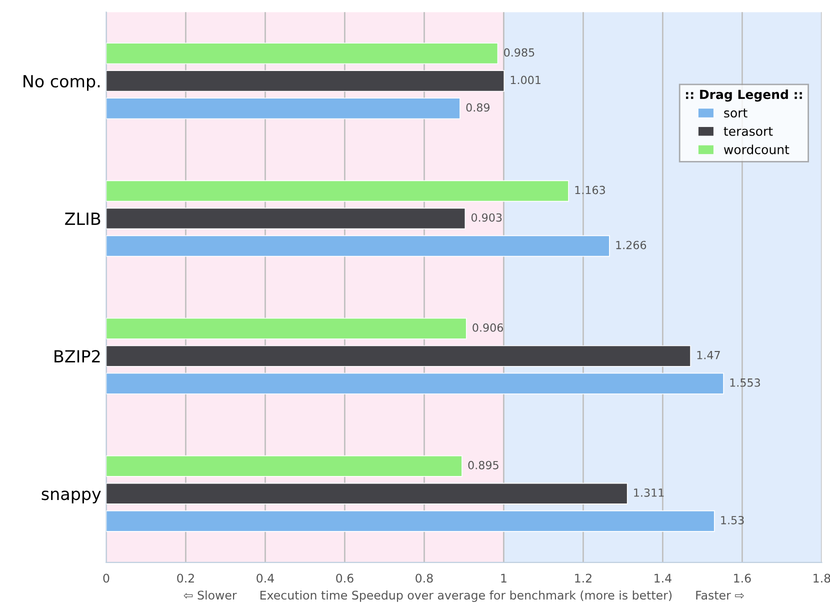  What do you see at coordinates (649, 492) in the screenshot?
I see `data-label: 1.311` at bounding box center [649, 492].